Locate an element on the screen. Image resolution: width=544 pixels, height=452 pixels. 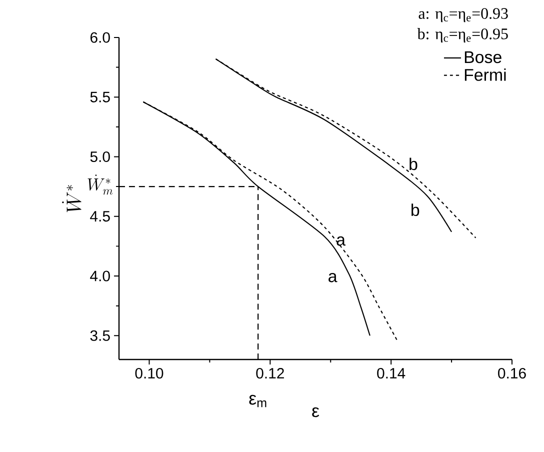
y-tick-label: 4.0 is located at coordinates (100, 276).